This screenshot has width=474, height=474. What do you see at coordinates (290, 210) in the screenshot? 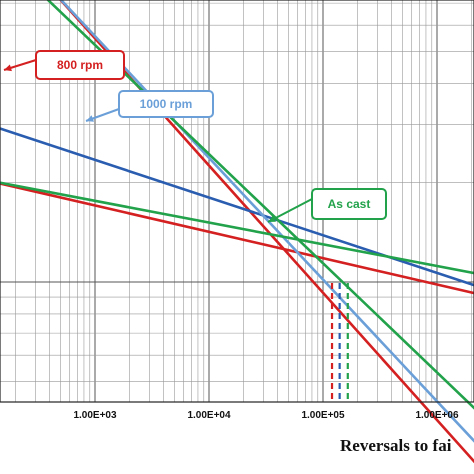
I see `annotation-leader` at bounding box center [290, 210].